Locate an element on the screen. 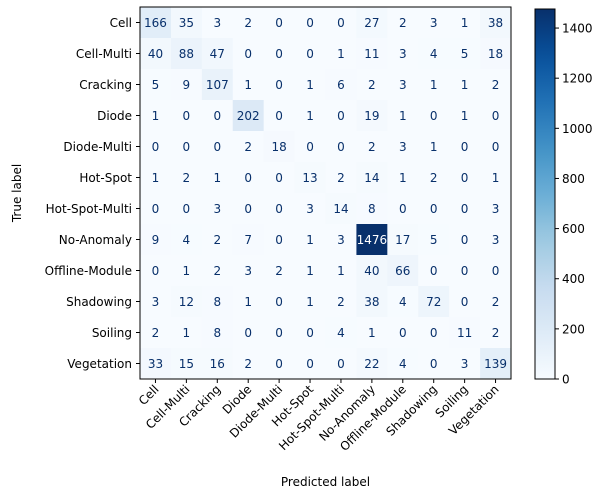 The width and height of the screenshot is (608, 500). cell-value-label: 35 is located at coordinates (186, 23).